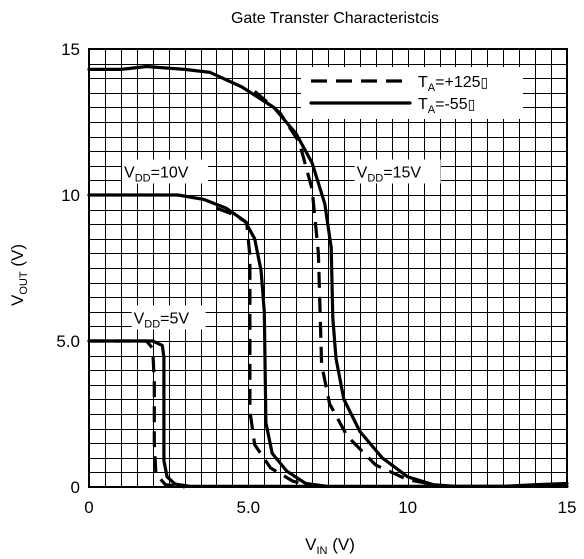 This screenshot has height=559, width=584. I want to click on annotation-vdd-15v-sub: DD, so click(375, 178).